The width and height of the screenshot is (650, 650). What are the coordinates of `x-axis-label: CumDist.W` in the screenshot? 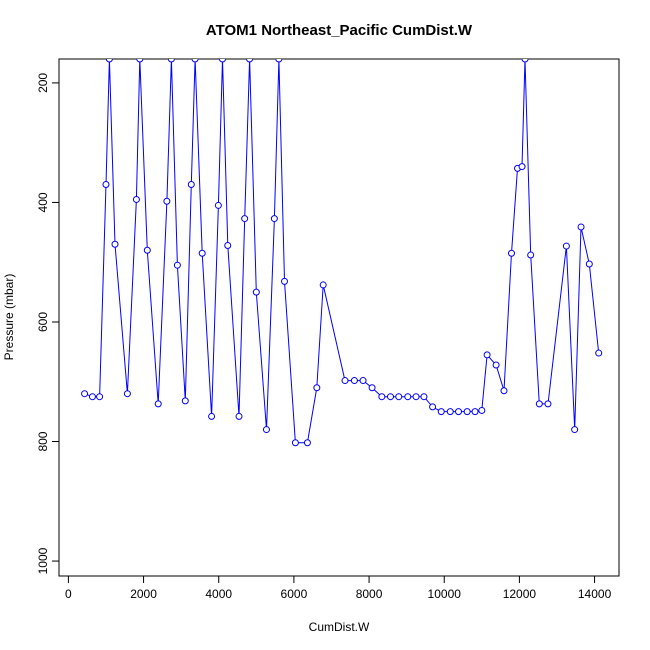 It's located at (339, 627).